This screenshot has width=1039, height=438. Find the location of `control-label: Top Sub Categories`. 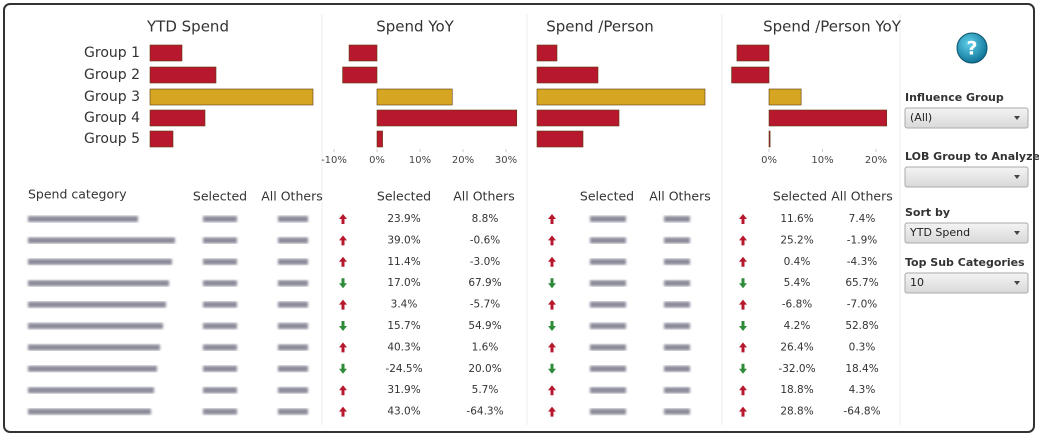

control-label: Top Sub Categories is located at coordinates (965, 262).